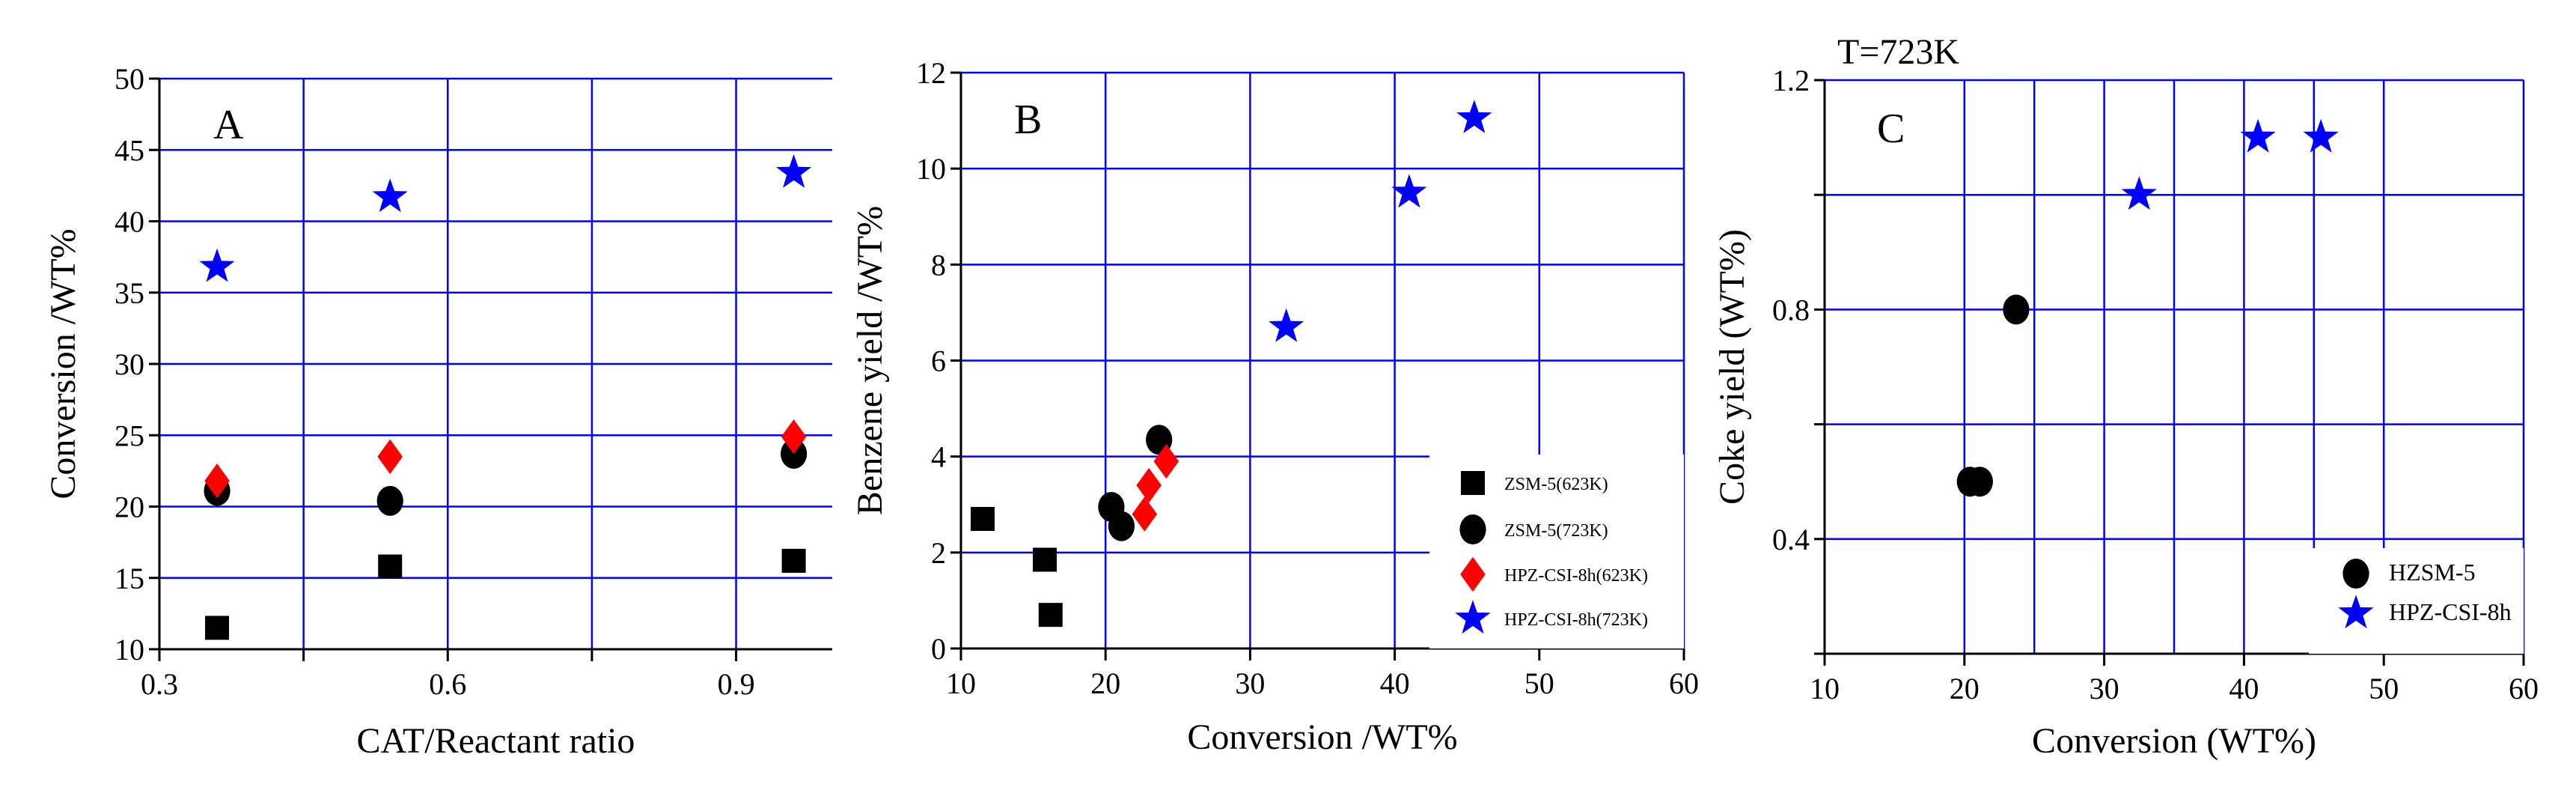  I want to click on x-axis-label: Conversion (WT%), so click(2174, 741).